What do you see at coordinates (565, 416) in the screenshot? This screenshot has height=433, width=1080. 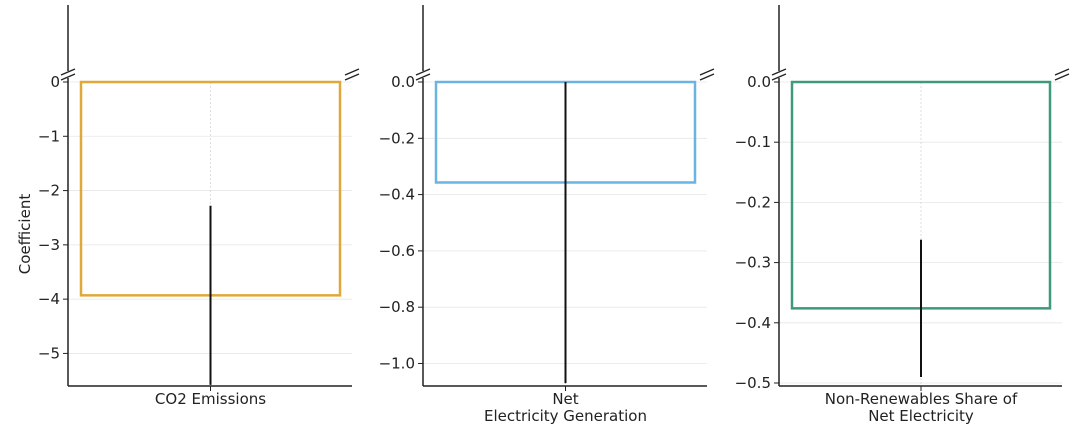 I see `x-tick-label-line-2: Electricity Generation` at bounding box center [565, 416].